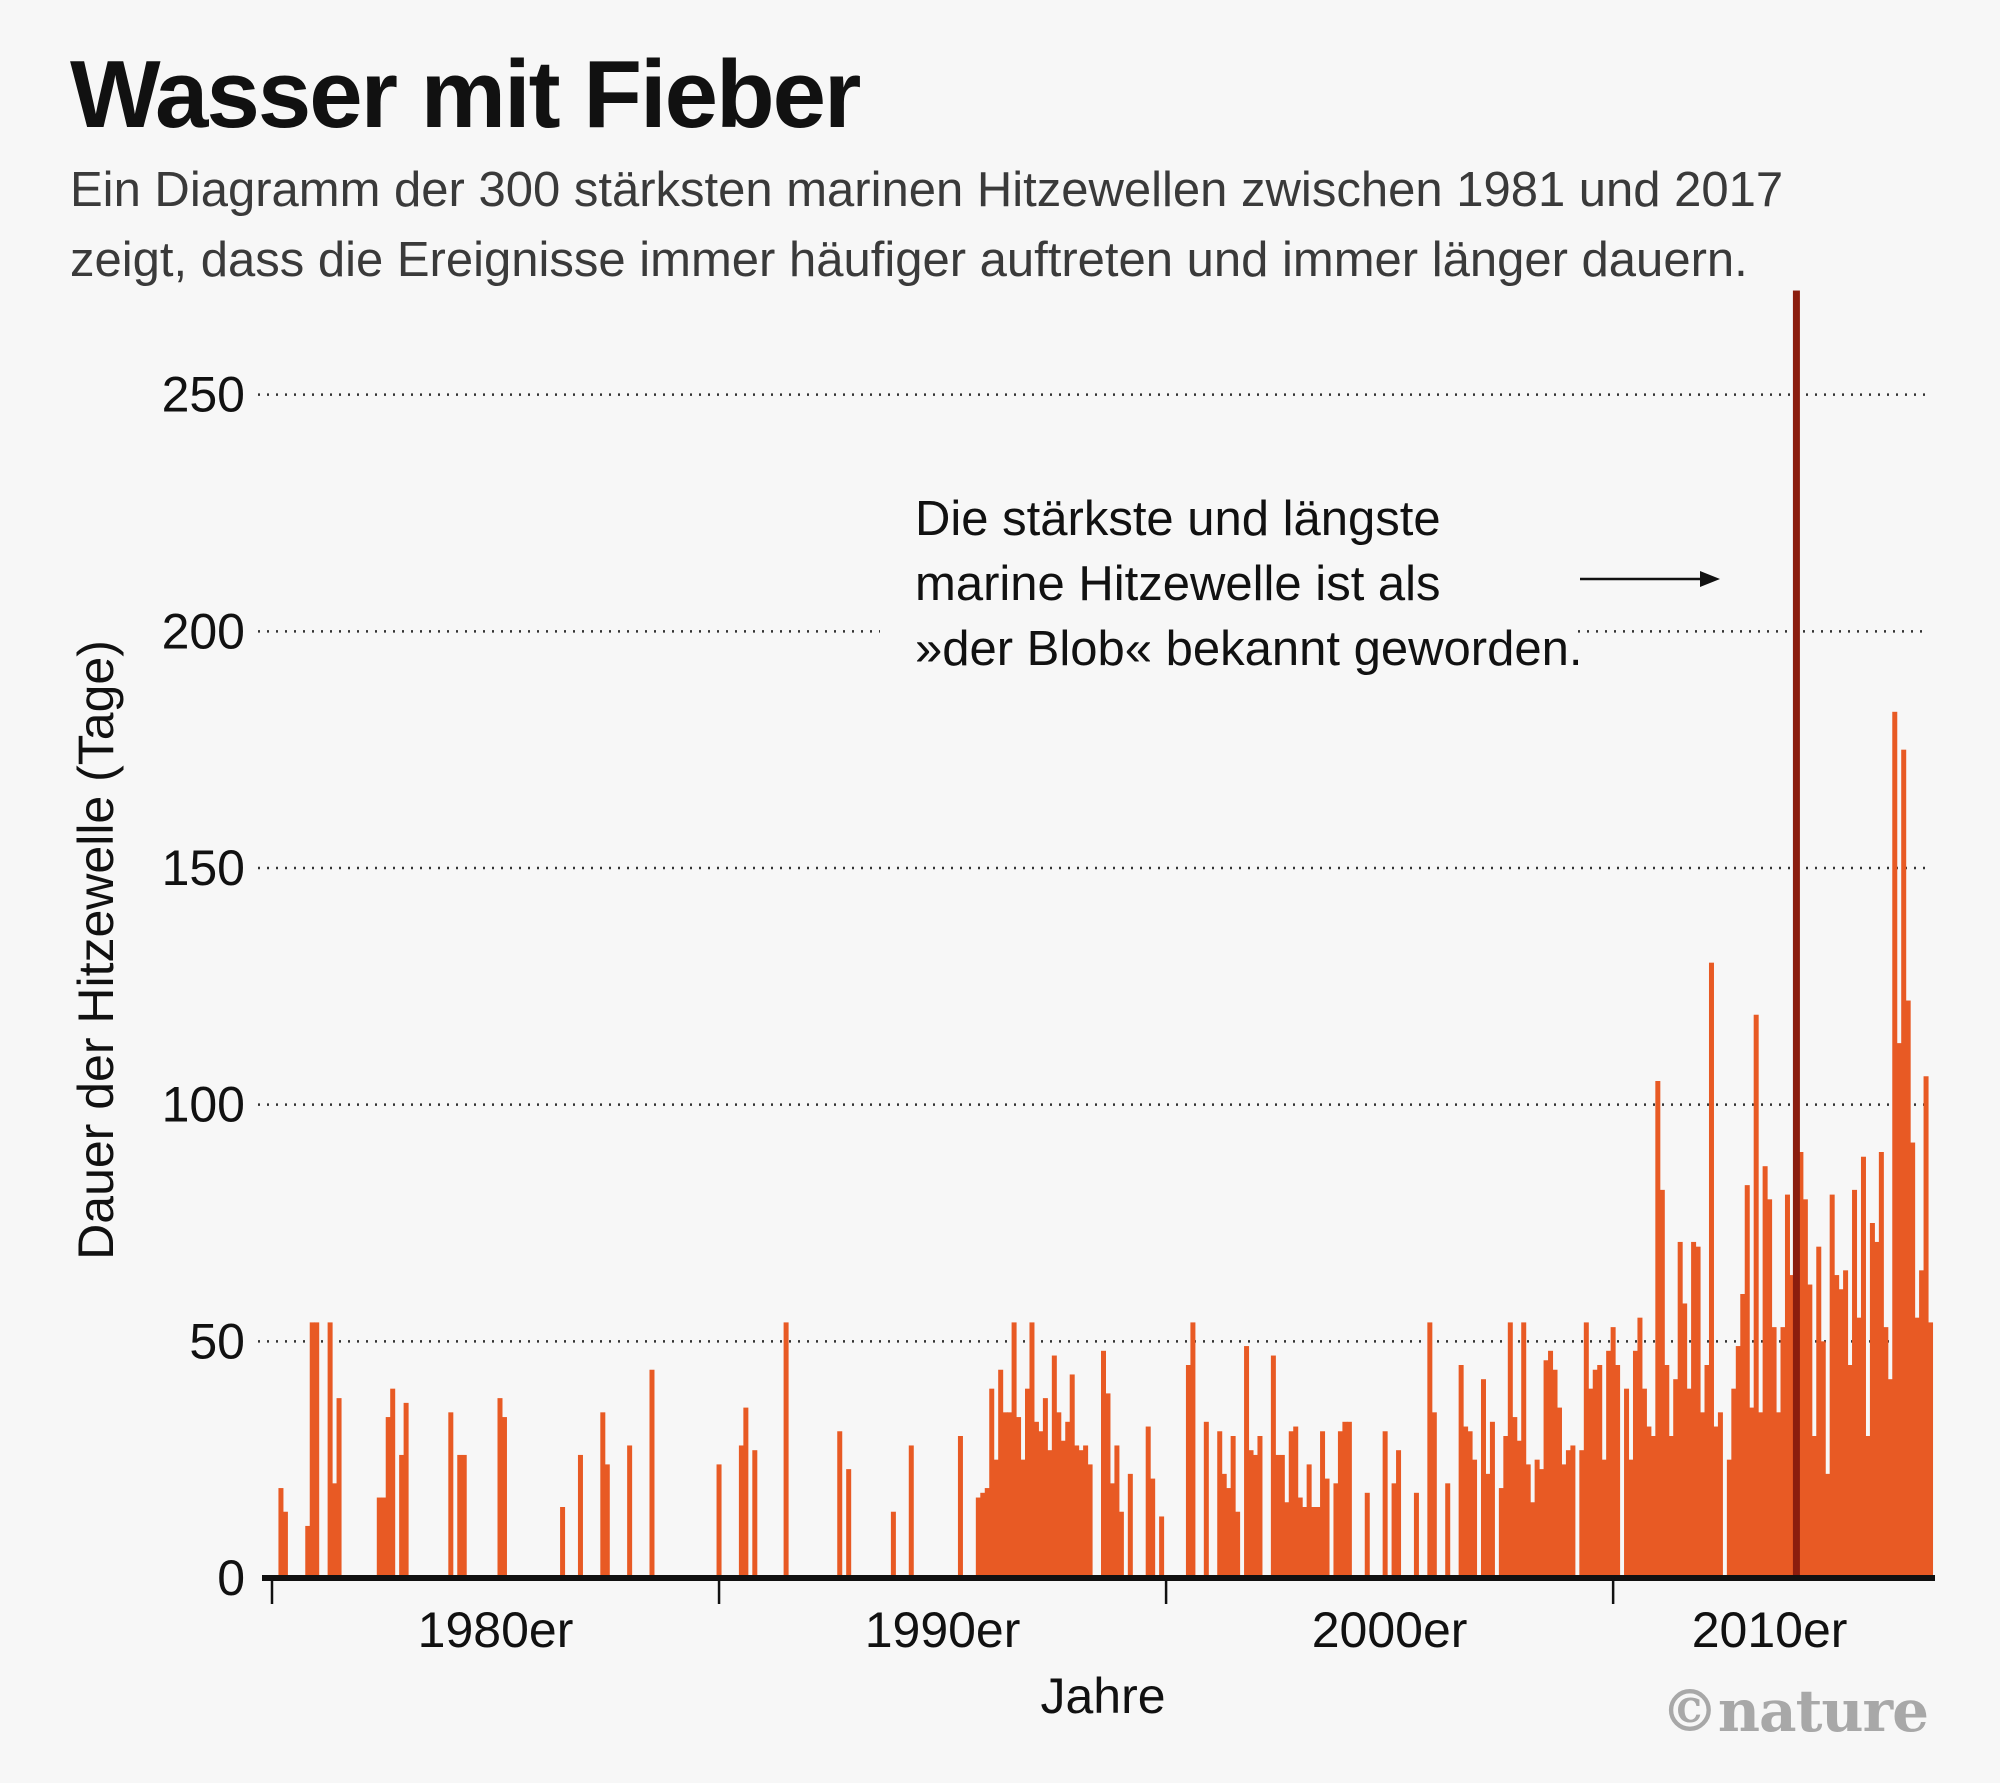 This screenshot has width=2000, height=1783. Describe the element at coordinates (203, 1105) in the screenshot. I see `y-tick-label: 100` at that location.